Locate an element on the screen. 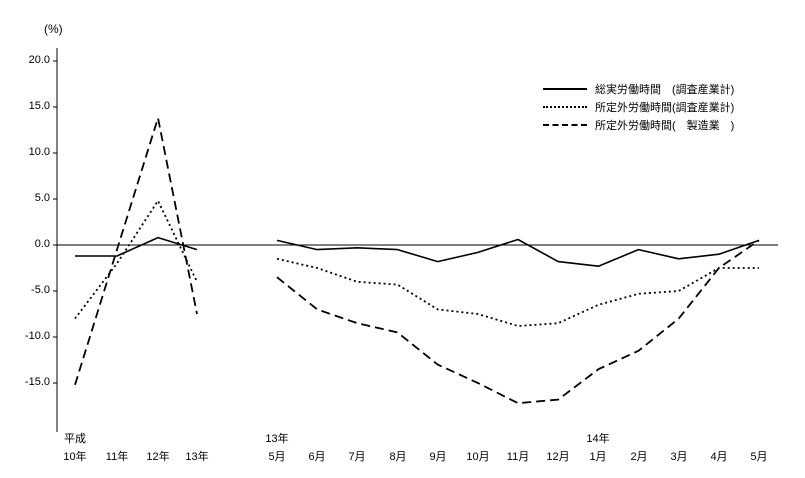  y-tick-label: 0.0 is located at coordinates (42, 244).